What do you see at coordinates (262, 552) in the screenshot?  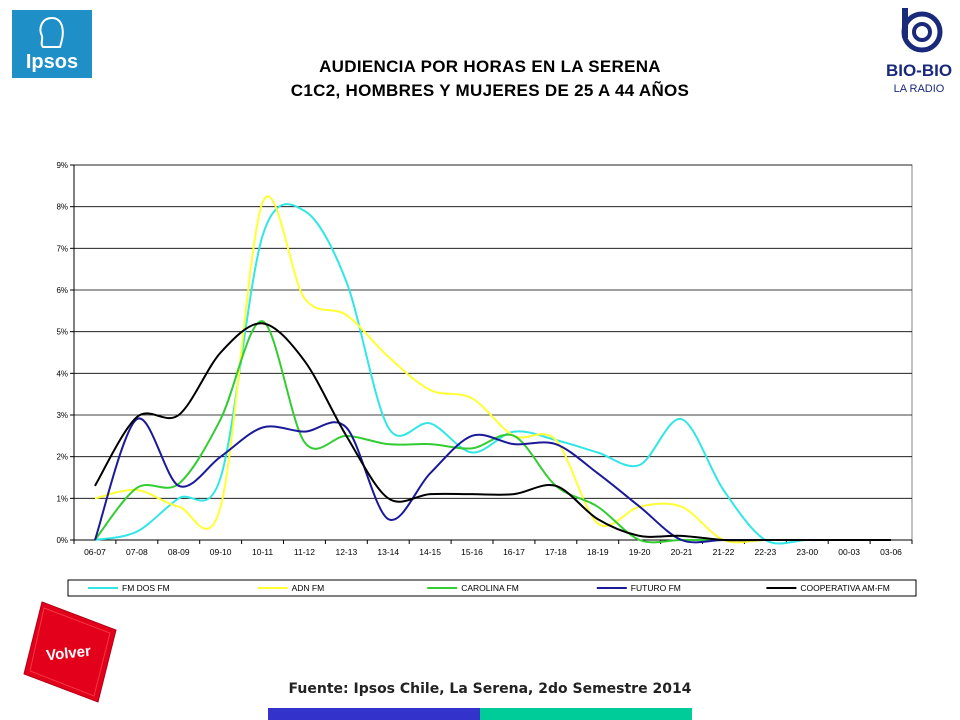 I see `x-tick-label: 10-11` at bounding box center [262, 552].